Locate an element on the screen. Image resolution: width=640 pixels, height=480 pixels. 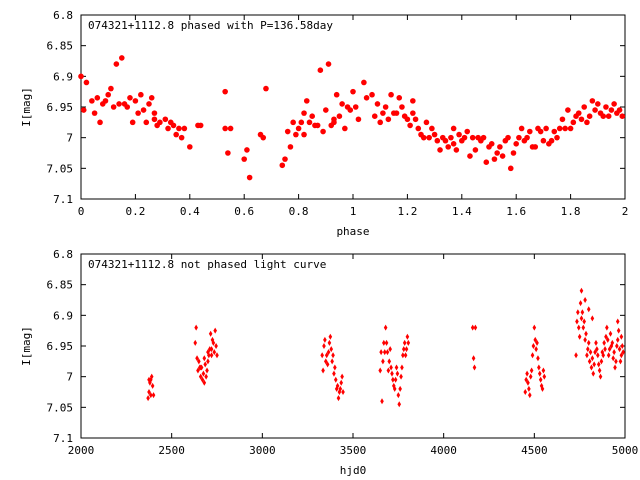
x-axis-label: phase is located at coordinates (352, 231).